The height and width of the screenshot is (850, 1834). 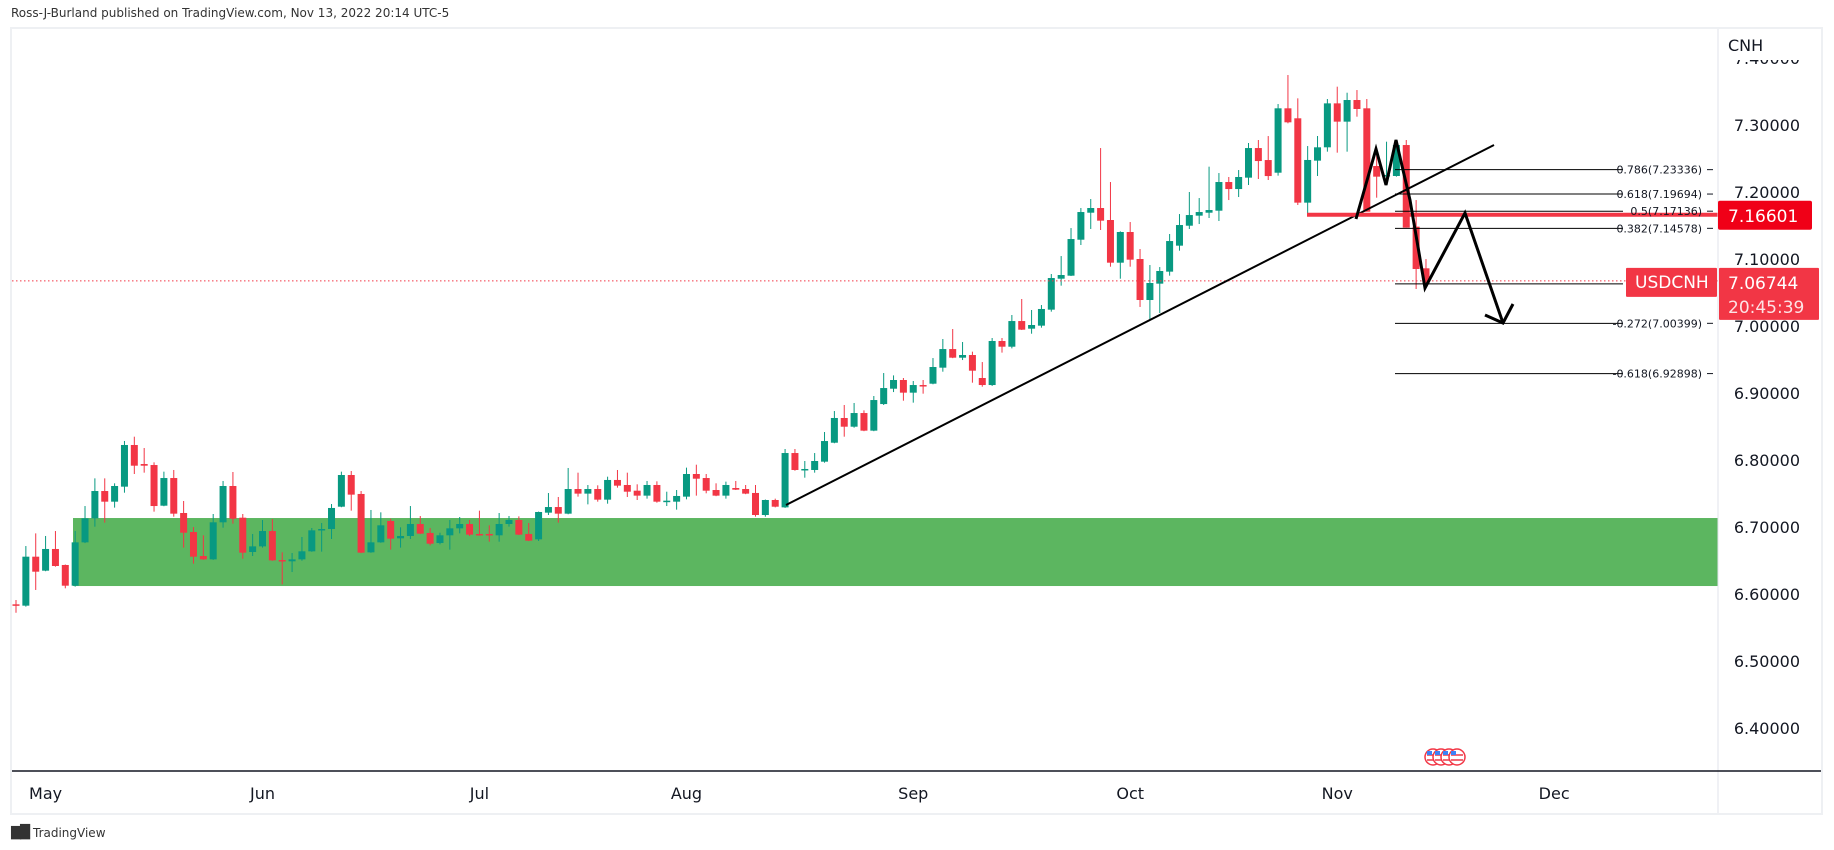 What do you see at coordinates (1445, 757) in the screenshot?
I see `economic-events` at bounding box center [1445, 757].